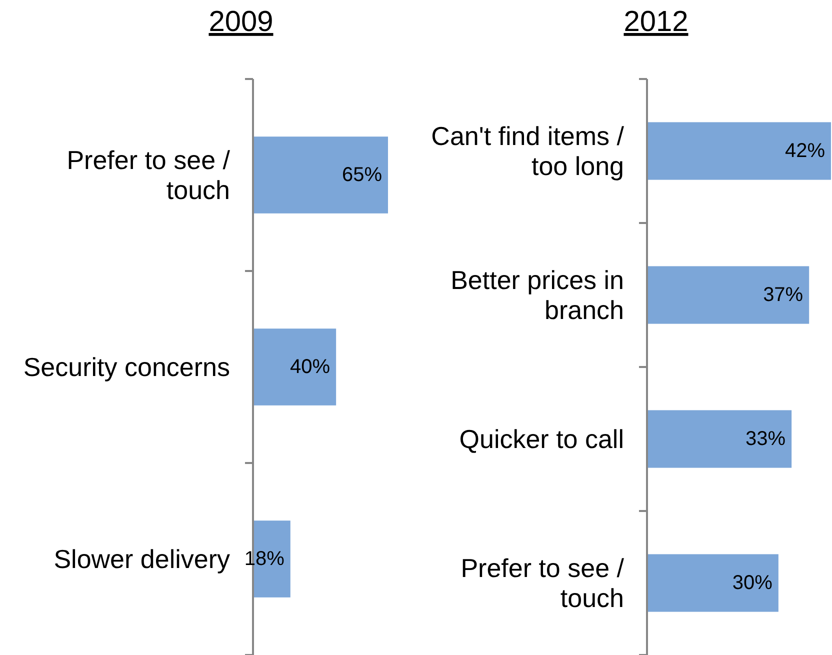  Describe the element at coordinates (126, 367) in the screenshot. I see `y-tick-label: Security concerns` at that location.